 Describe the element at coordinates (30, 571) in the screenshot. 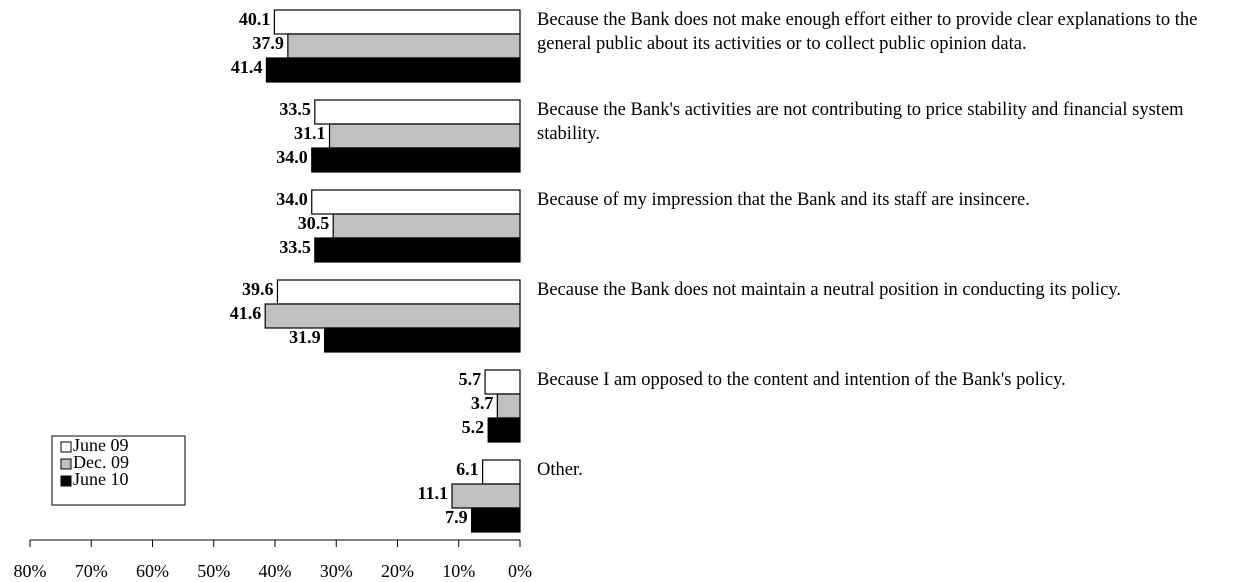

I see `x-tick-label: 80%` at that location.